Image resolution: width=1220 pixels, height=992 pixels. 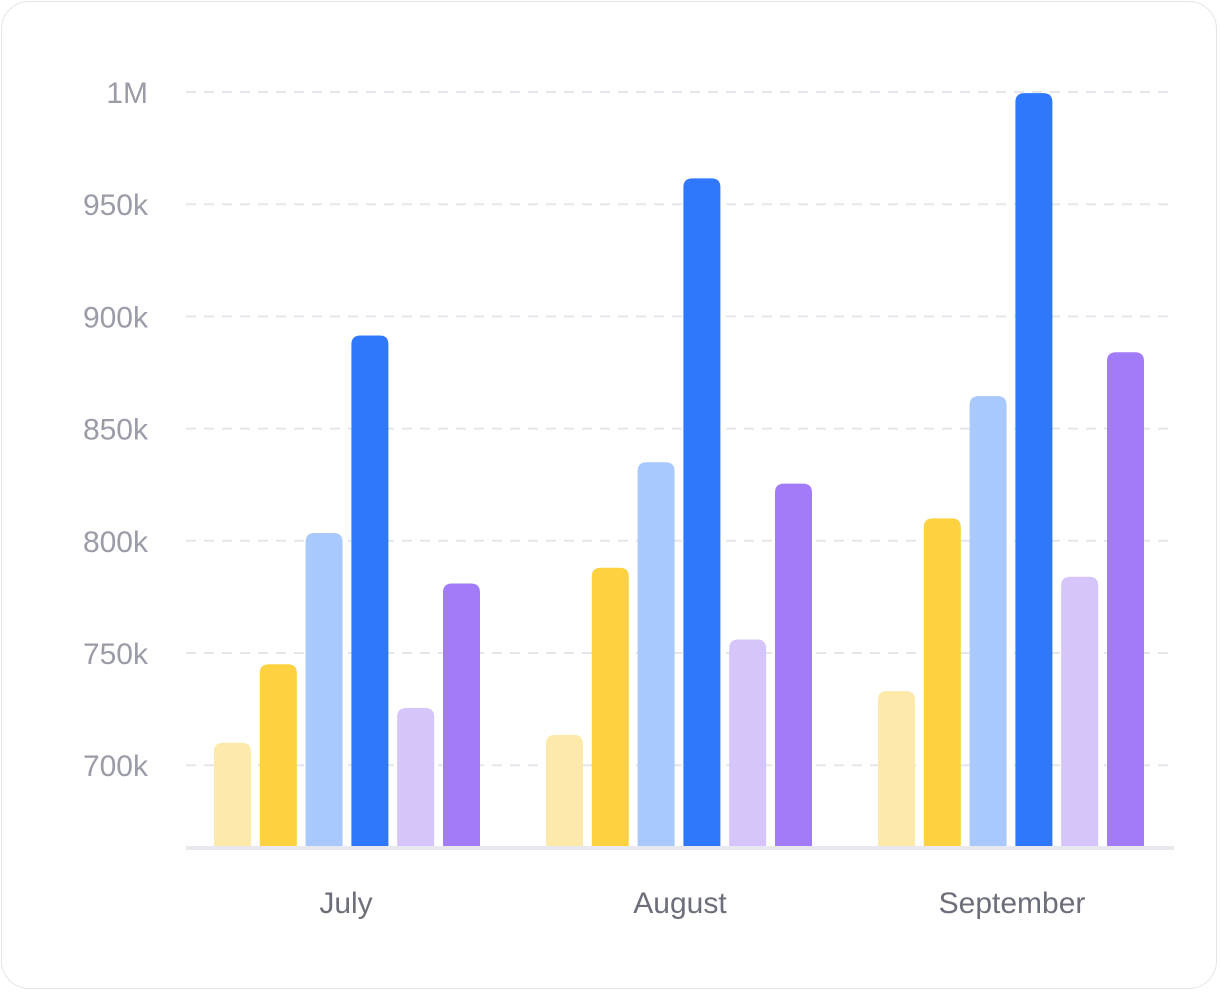 What do you see at coordinates (127, 93) in the screenshot?
I see `y-tick-label: 1M` at bounding box center [127, 93].